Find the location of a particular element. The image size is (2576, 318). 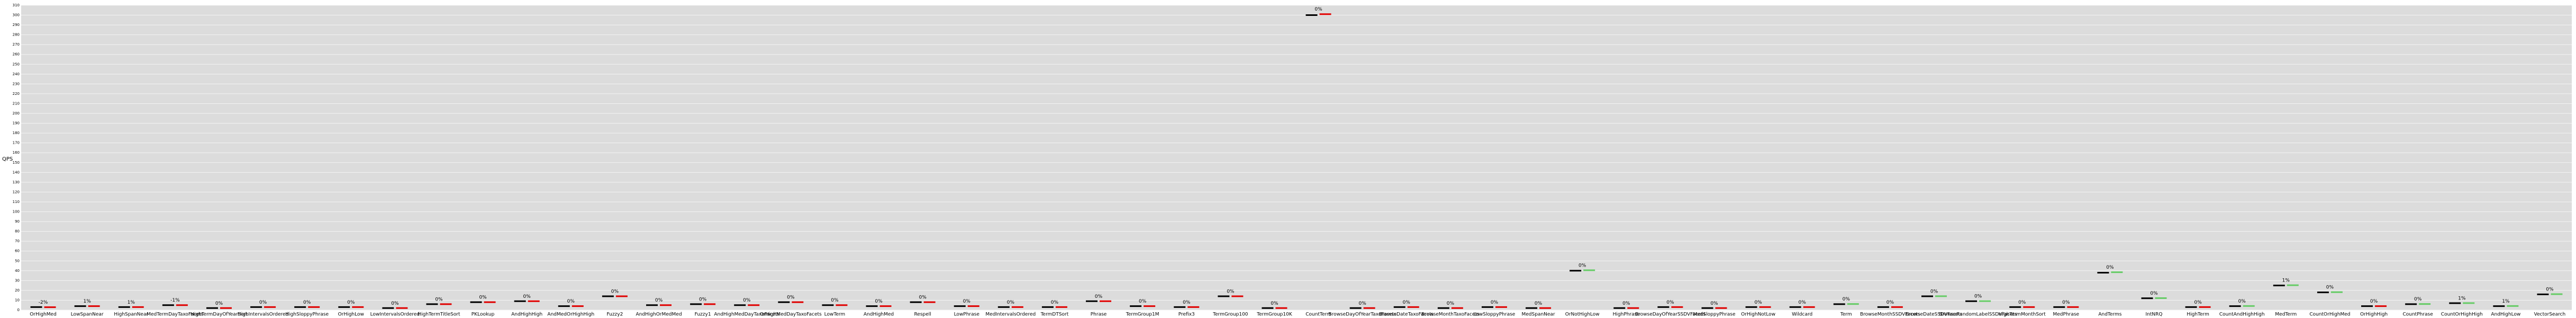

x-tick-label: LowPhrase is located at coordinates (967, 314).